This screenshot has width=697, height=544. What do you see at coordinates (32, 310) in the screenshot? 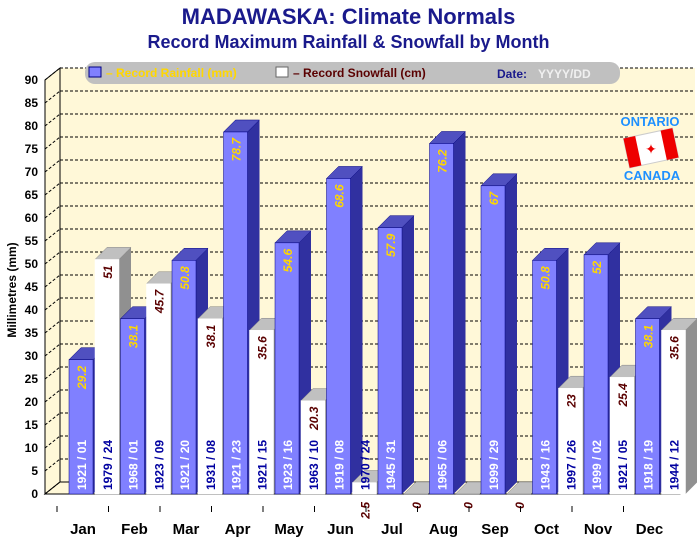
I see `y-tick-label: 40` at bounding box center [32, 310].